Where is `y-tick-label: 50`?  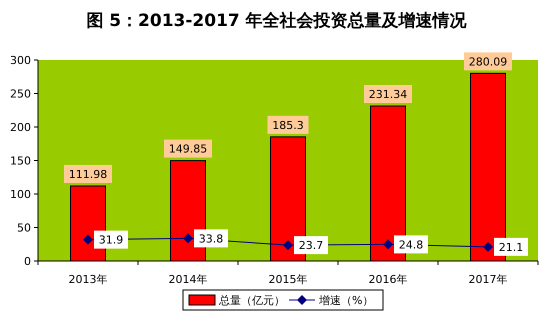 y-tick-label: 50 is located at coordinates (24, 228).